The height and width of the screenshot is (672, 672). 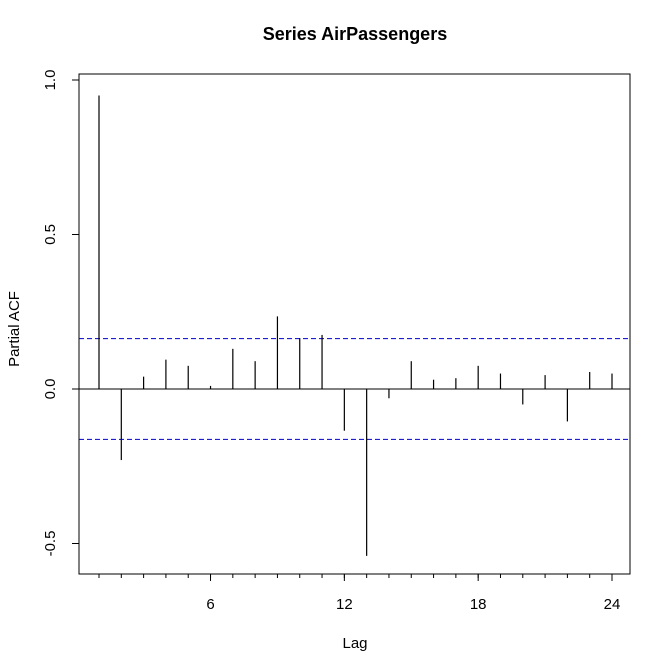 I want to click on x-axis-label: Lag, so click(x=354, y=643).